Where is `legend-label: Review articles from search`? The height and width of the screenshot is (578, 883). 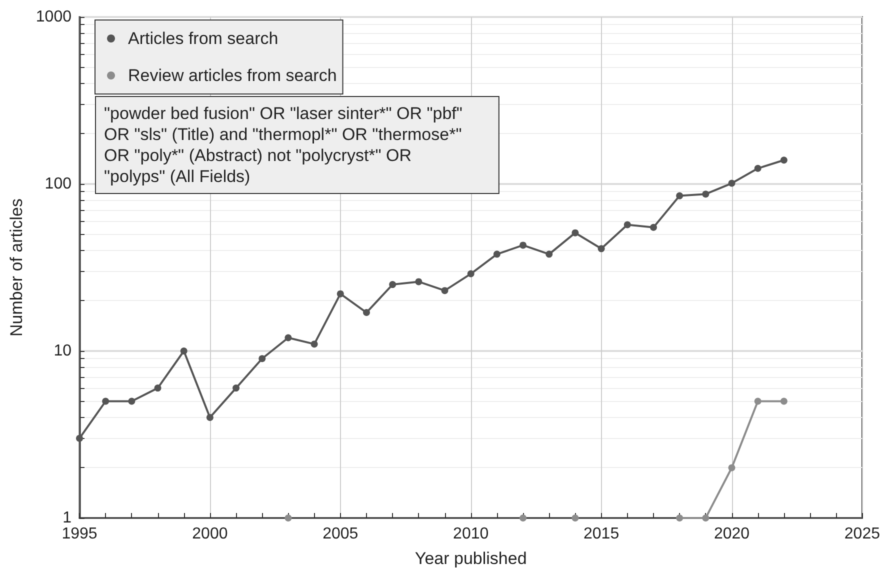 legend-label: Review articles from search is located at coordinates (232, 75).